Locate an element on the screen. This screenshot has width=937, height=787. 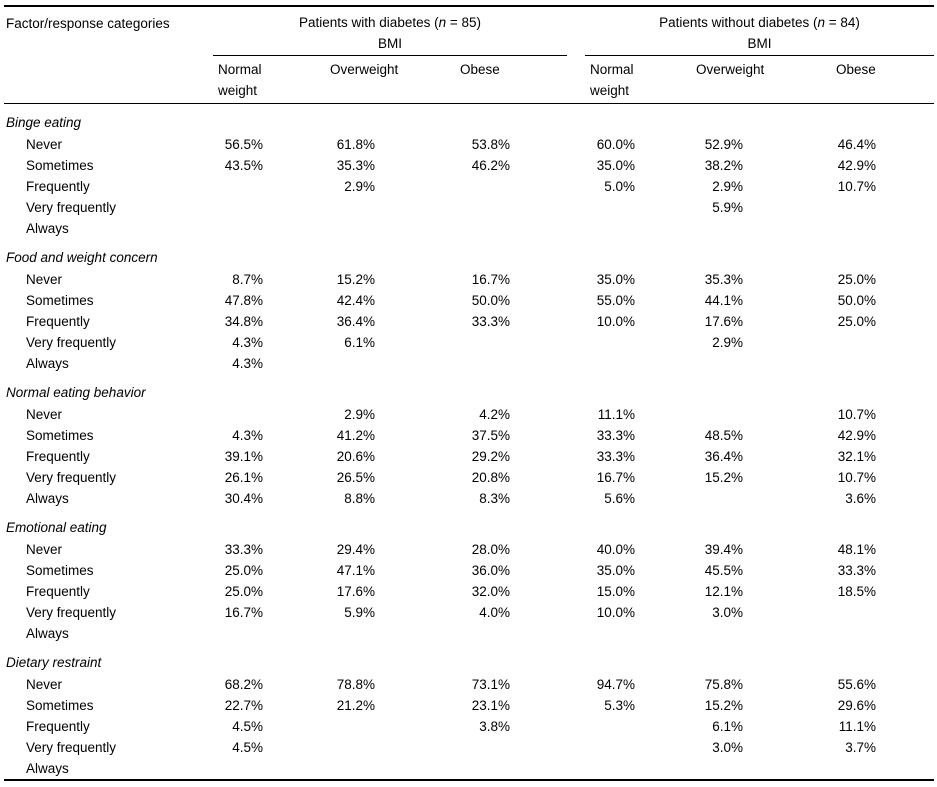
value-cell: 45.5% is located at coordinates (761, 570).